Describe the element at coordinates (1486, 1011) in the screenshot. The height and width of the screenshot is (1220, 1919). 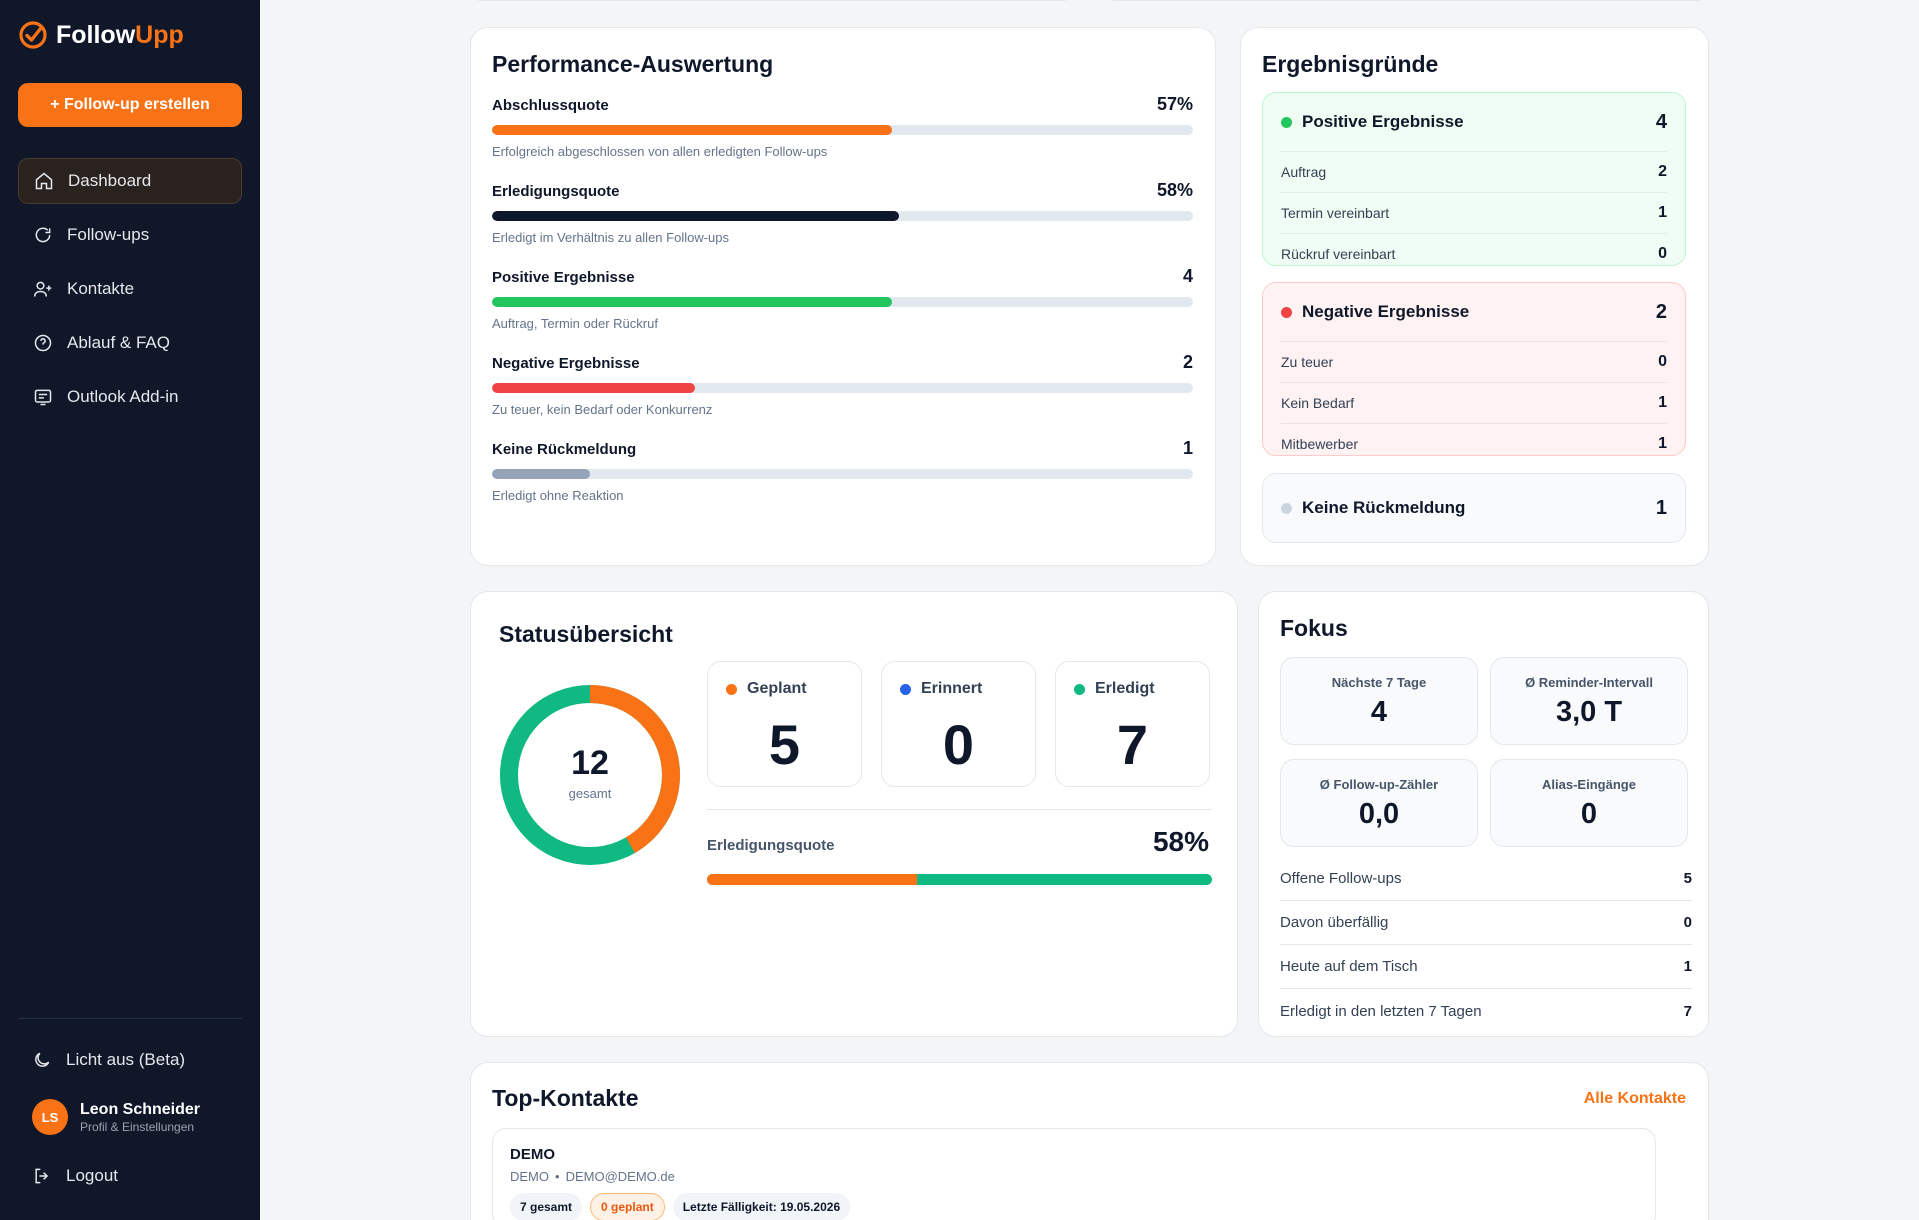
I see `focus-line: Erledigt in den letzten 7 Tagen 7` at that location.